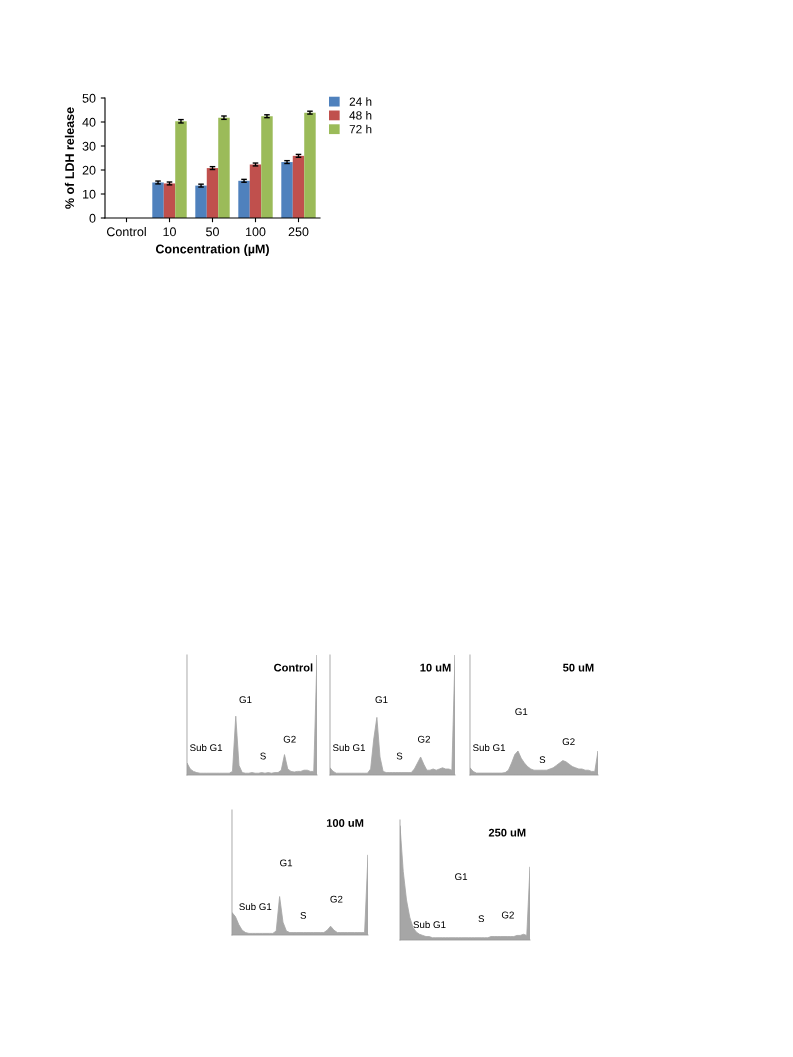 The height and width of the screenshot is (1057, 793). I want to click on text: 10 uM, so click(435, 667).